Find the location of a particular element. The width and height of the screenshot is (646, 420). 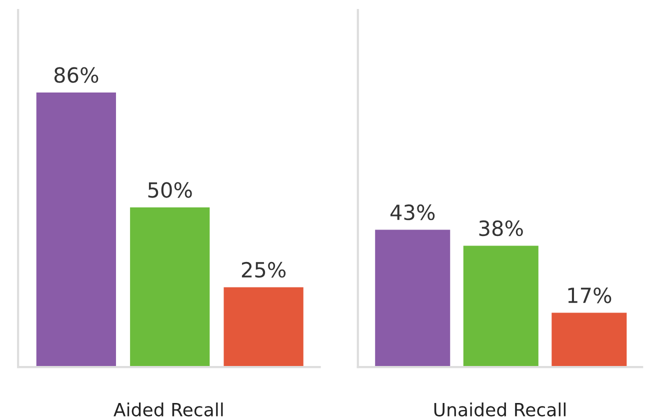

x-axis-title: Aided Recall is located at coordinates (168, 409).